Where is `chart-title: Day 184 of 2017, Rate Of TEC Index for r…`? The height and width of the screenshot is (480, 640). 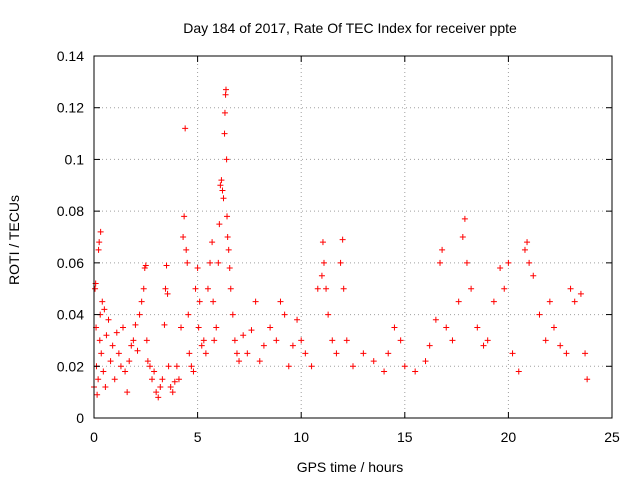 chart-title: Day 184 of 2017, Rate Of TEC Index for r… is located at coordinates (350, 28).